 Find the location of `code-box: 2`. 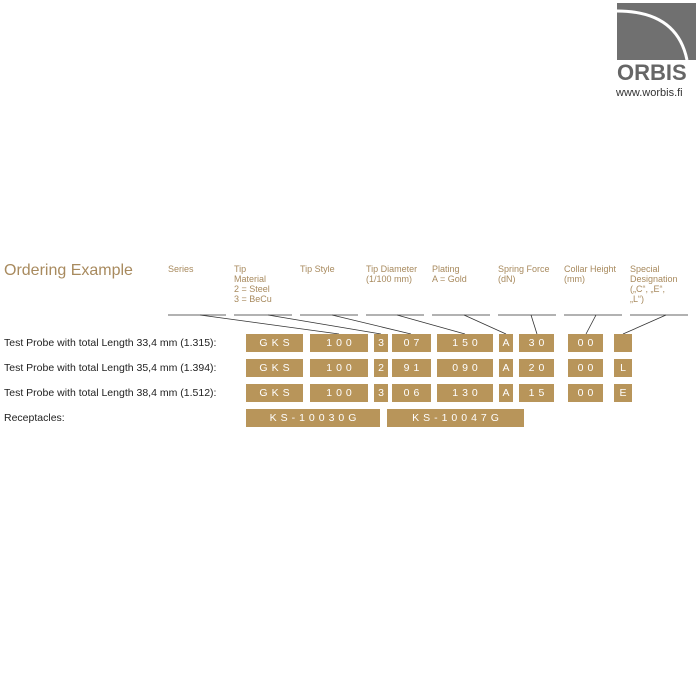

code-box: 2 is located at coordinates (381, 368).